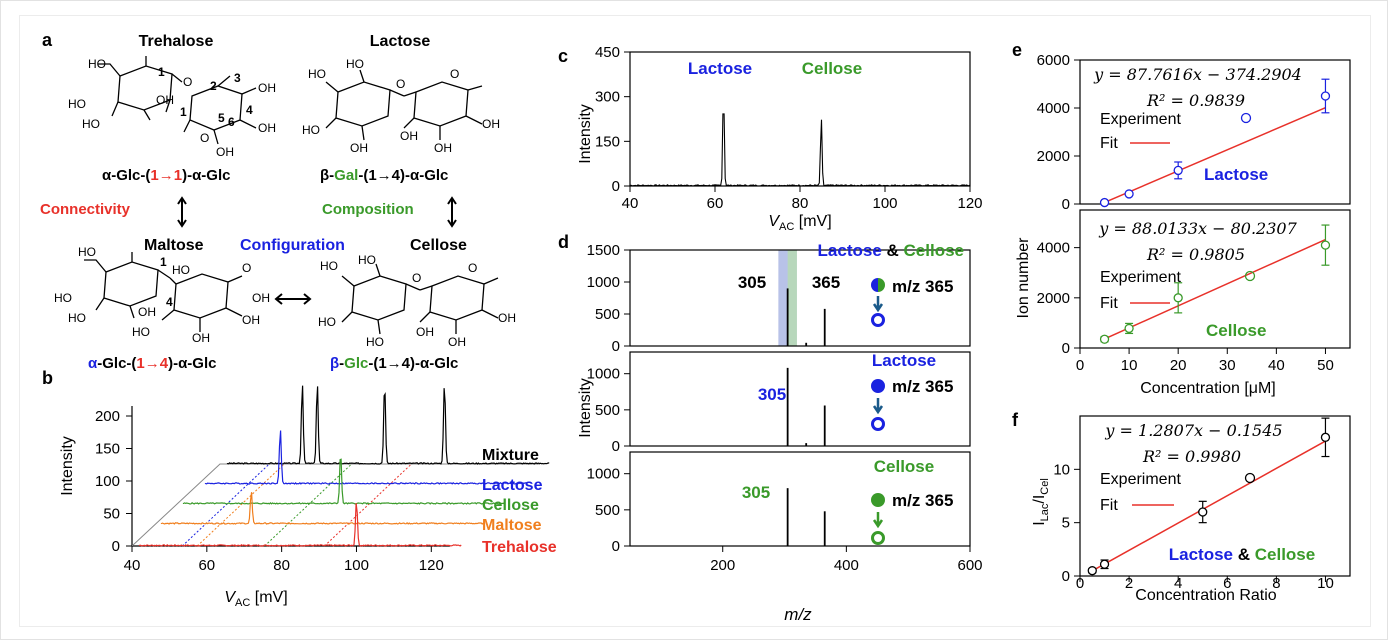  Describe the element at coordinates (192, 363) in the screenshot. I see `maltose-formula-d: )-α-Glc` at that location.